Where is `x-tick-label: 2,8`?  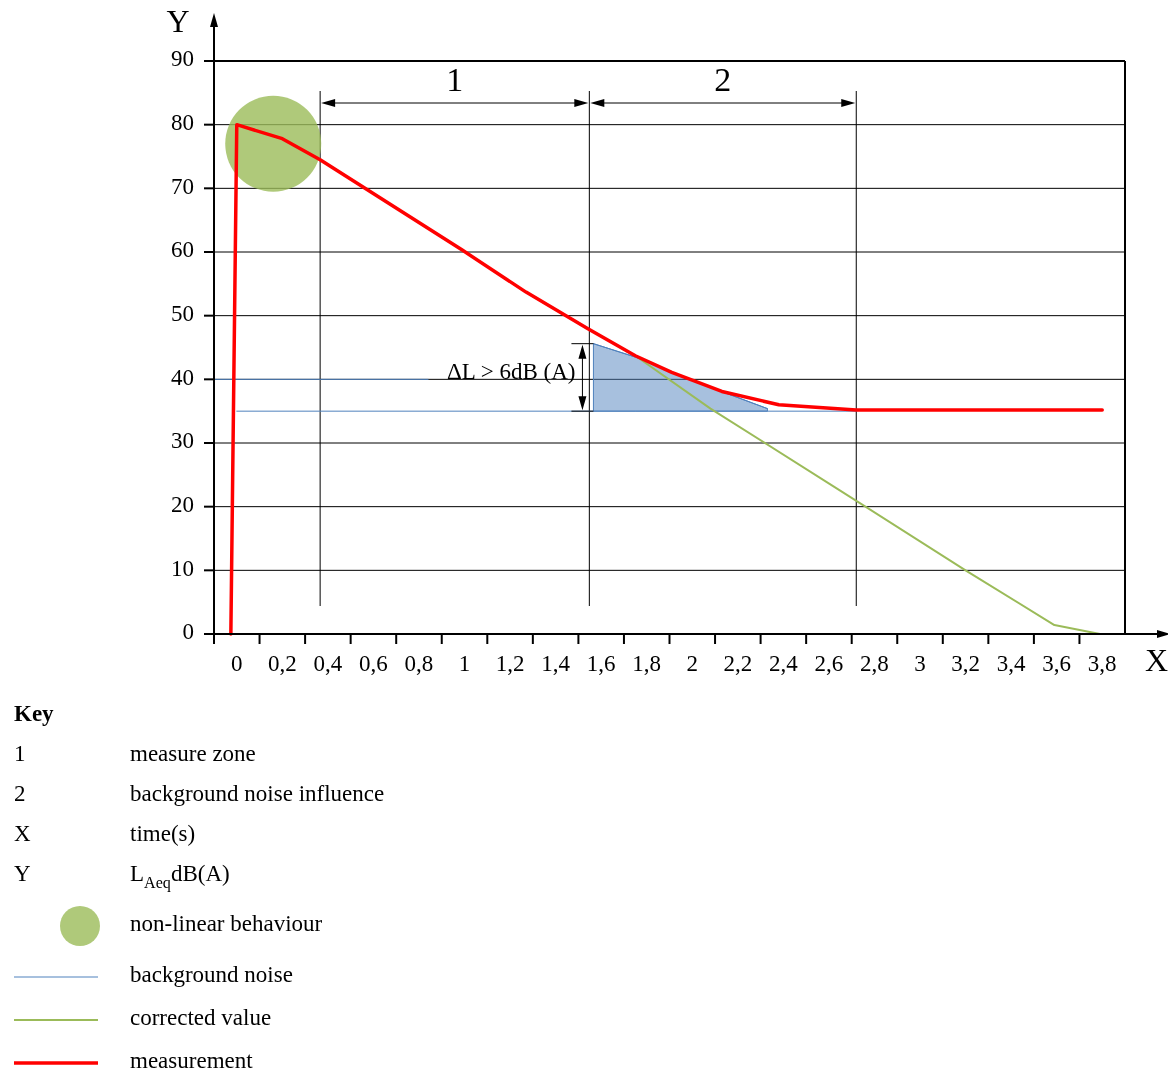 x-tick-label: 2,8 is located at coordinates (874, 664).